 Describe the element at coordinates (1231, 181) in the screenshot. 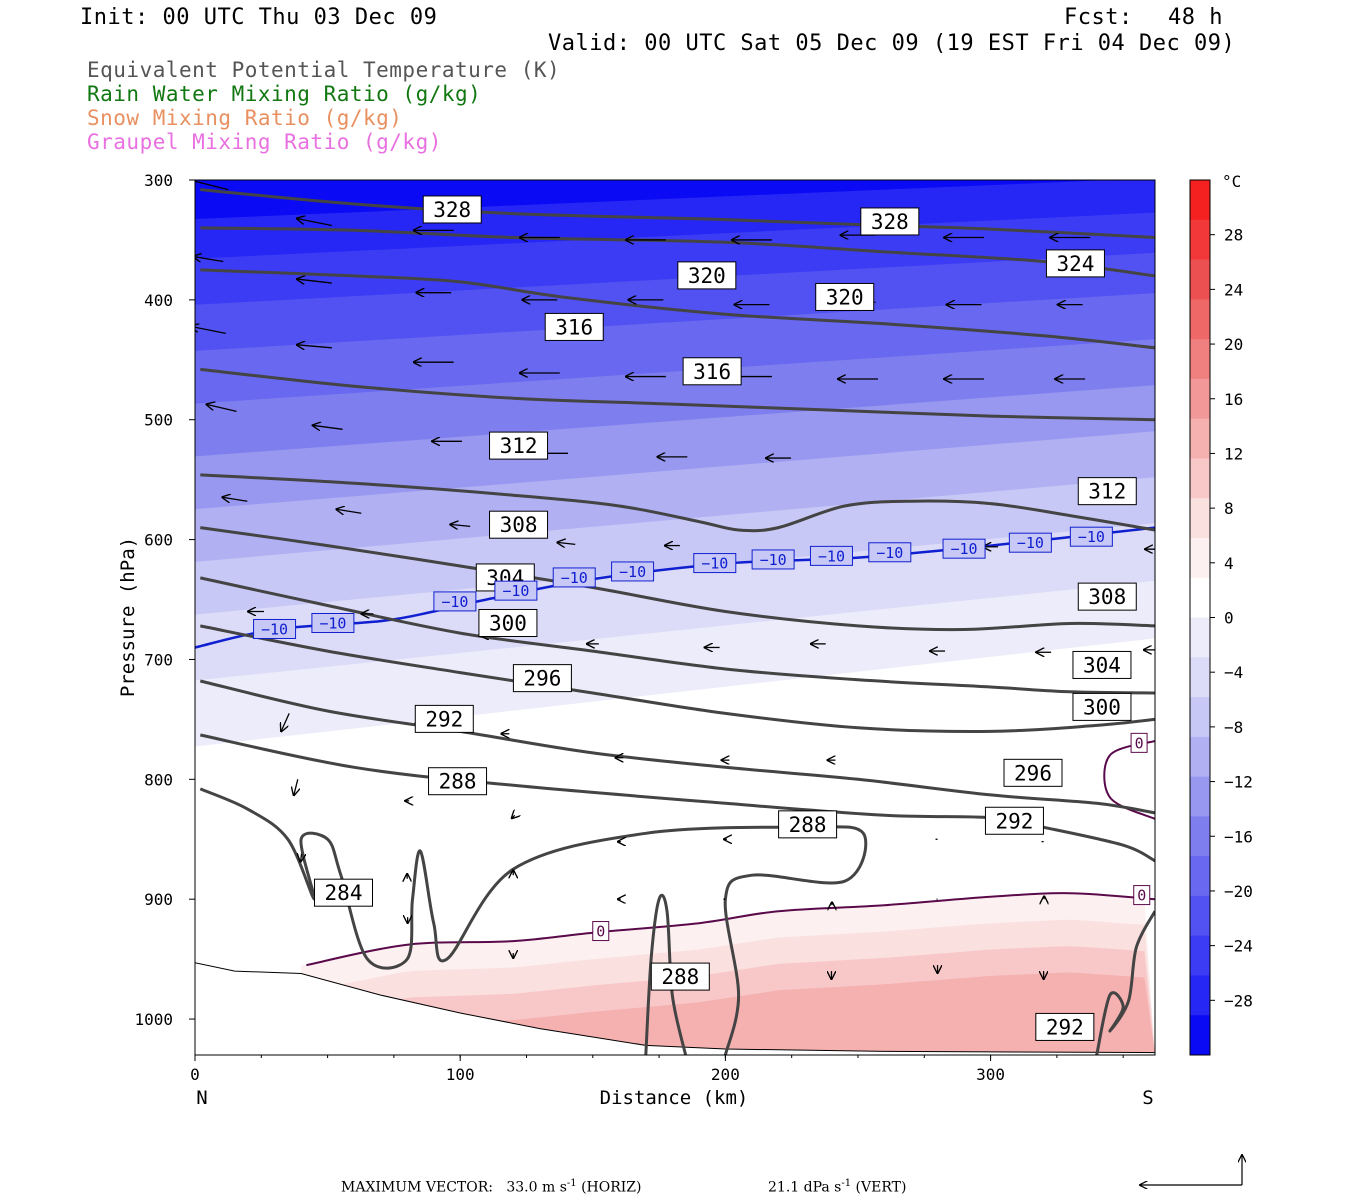

I see `colorbar-unit: °C` at that location.